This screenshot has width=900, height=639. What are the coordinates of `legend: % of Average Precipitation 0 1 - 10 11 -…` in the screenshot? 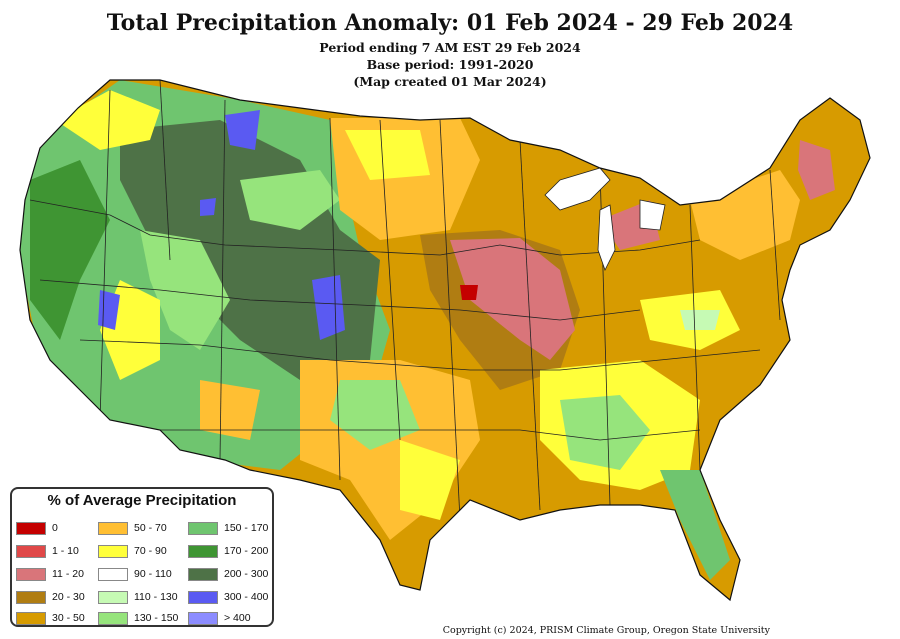 It's located at (142, 557).